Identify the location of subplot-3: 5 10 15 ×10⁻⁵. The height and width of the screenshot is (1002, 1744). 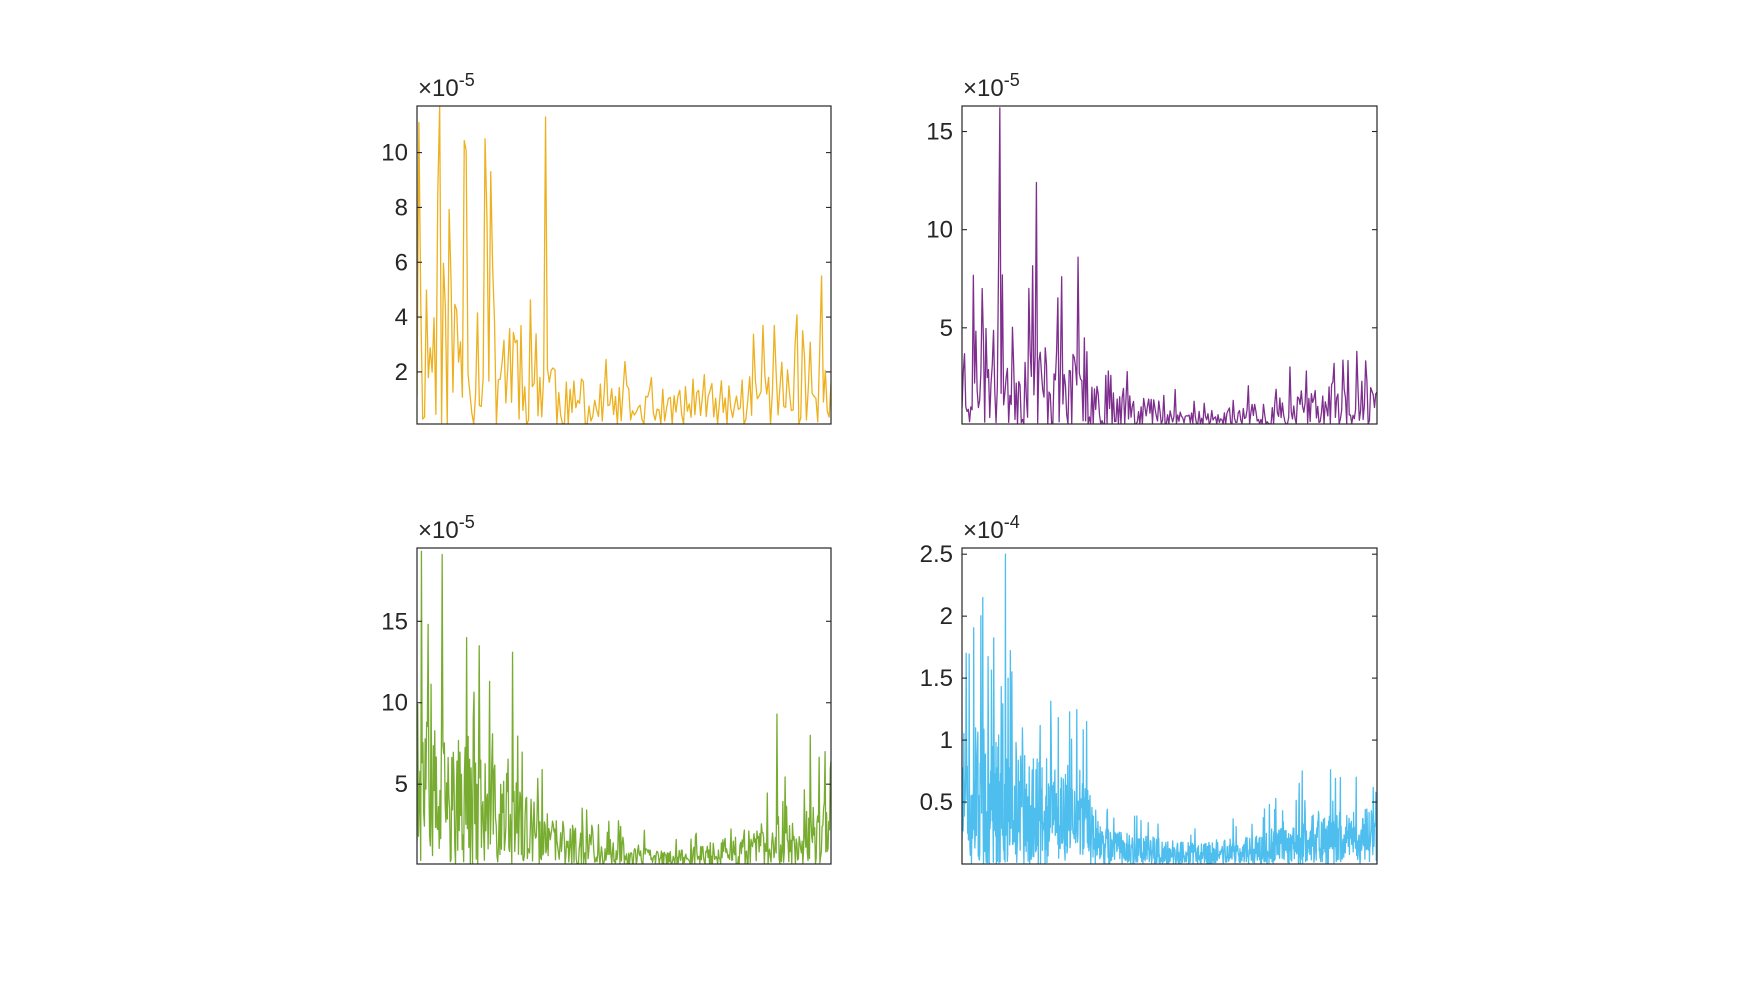
(606, 688).